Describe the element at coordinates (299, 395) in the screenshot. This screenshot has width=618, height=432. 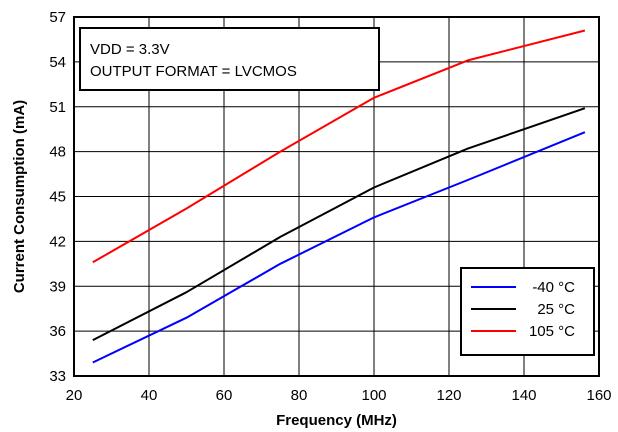
I see `x-tick-label: 80` at that location.